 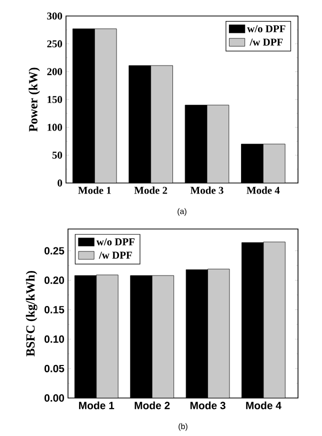 What do you see at coordinates (54, 368) in the screenshot?
I see `y-tick-label: 0.05` at bounding box center [54, 368].